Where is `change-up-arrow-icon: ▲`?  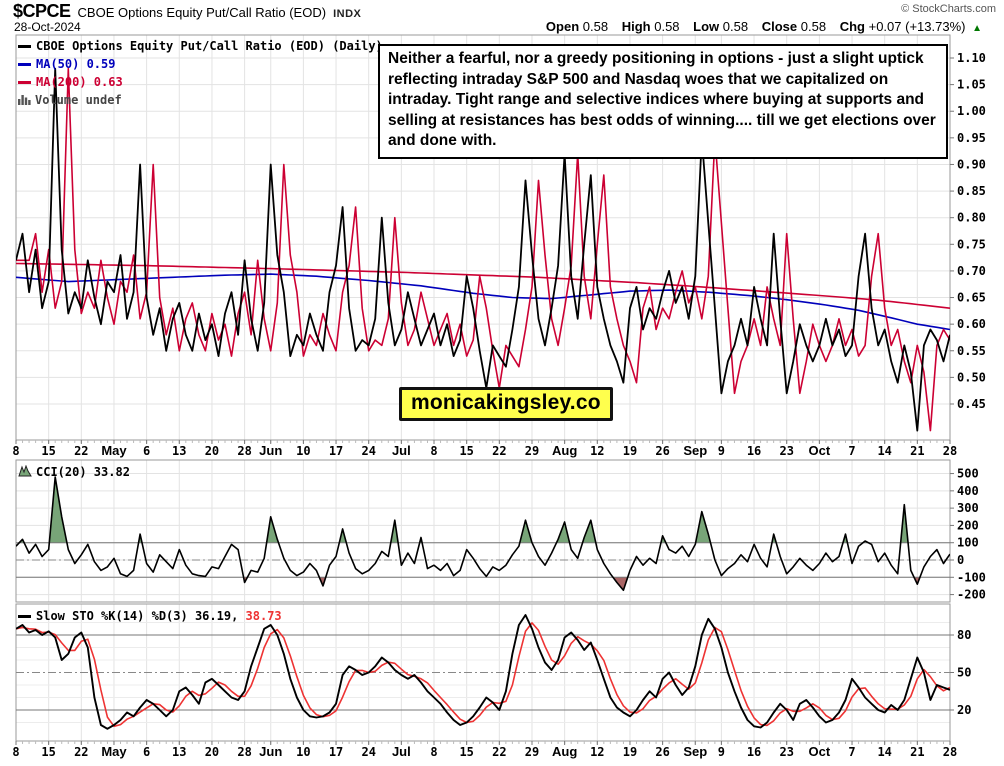 change-up-arrow-icon: ▲ is located at coordinates (977, 28).